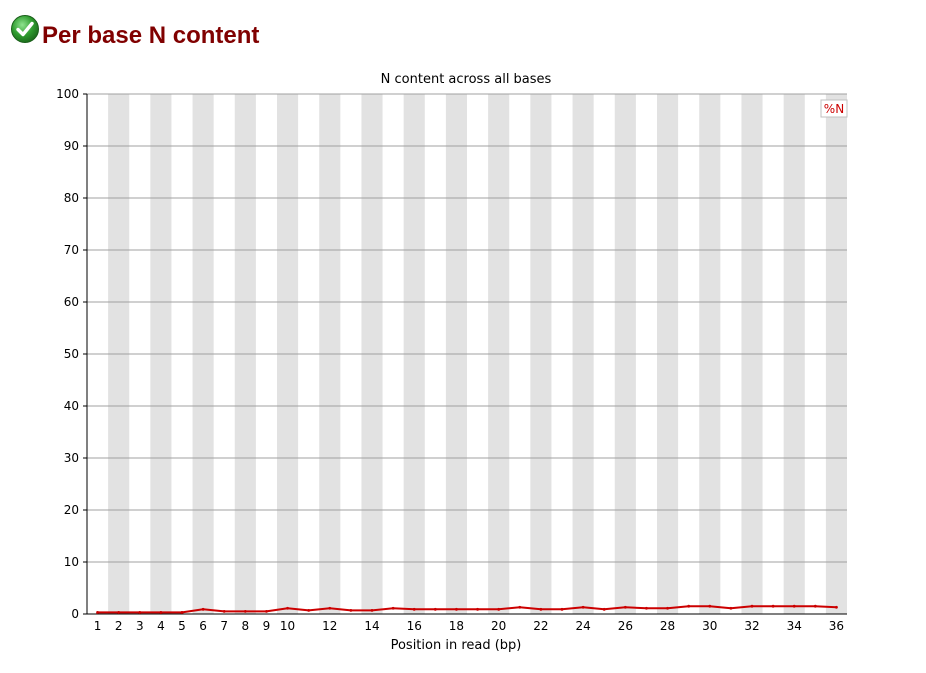 Image resolution: width=926 pixels, height=673 pixels. Describe the element at coordinates (456, 645) in the screenshot. I see `x-axis-label: Position in read (bp)` at that location.